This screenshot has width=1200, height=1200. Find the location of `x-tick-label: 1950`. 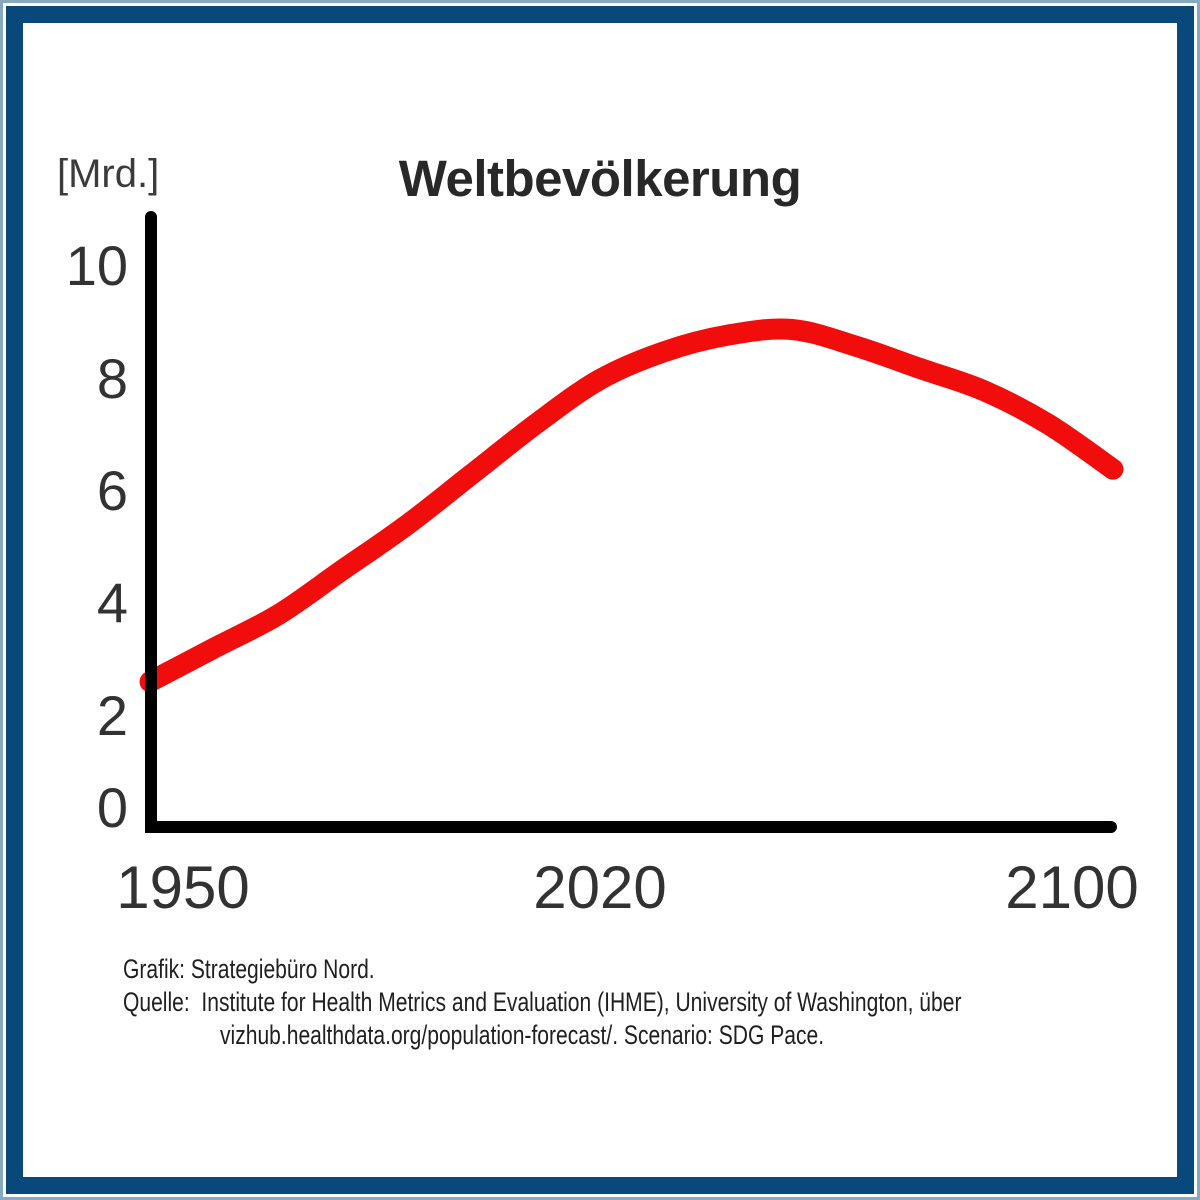

x-tick-label: 1950 is located at coordinates (183, 887).